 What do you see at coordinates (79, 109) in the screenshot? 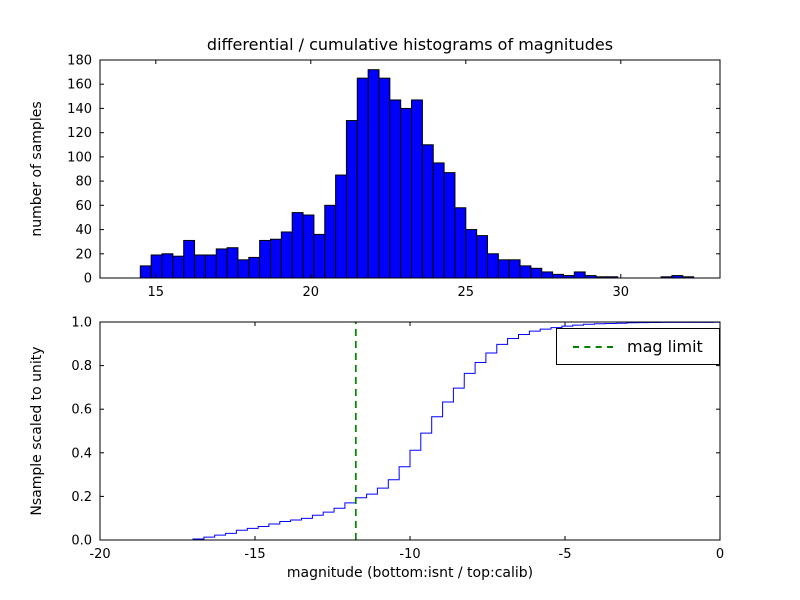
I see `y-tick-label: 140` at bounding box center [79, 109].